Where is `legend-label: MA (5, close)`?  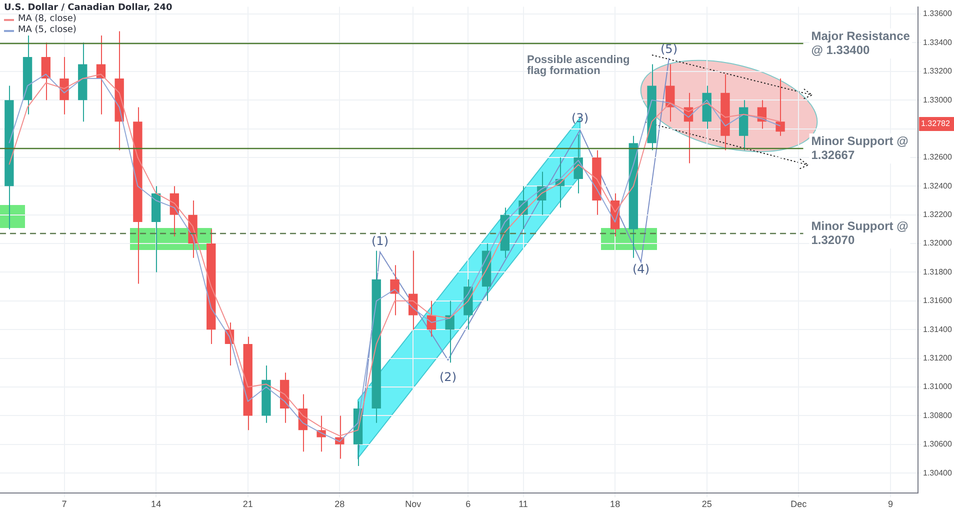
legend-label: MA (5, close) is located at coordinates (47, 30).